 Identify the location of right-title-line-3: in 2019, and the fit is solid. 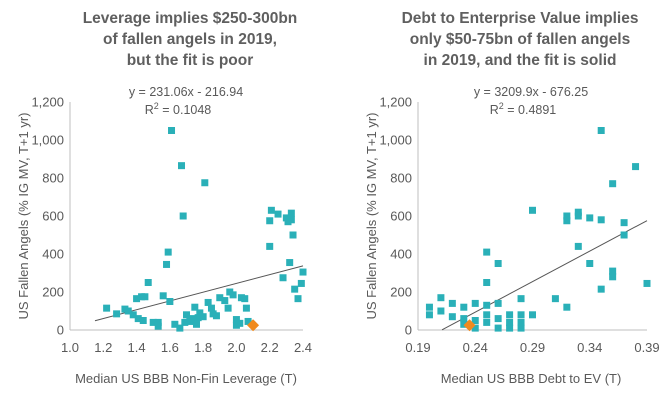
(520, 60).